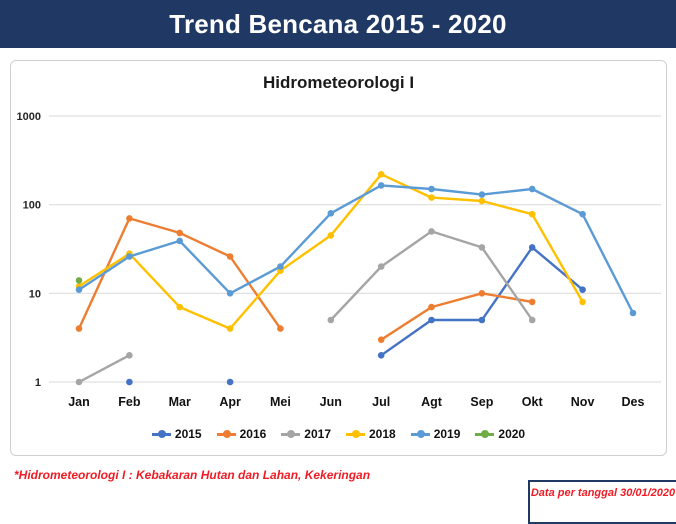  Describe the element at coordinates (381, 355) in the screenshot. I see `data-point-2015-Jul` at that location.